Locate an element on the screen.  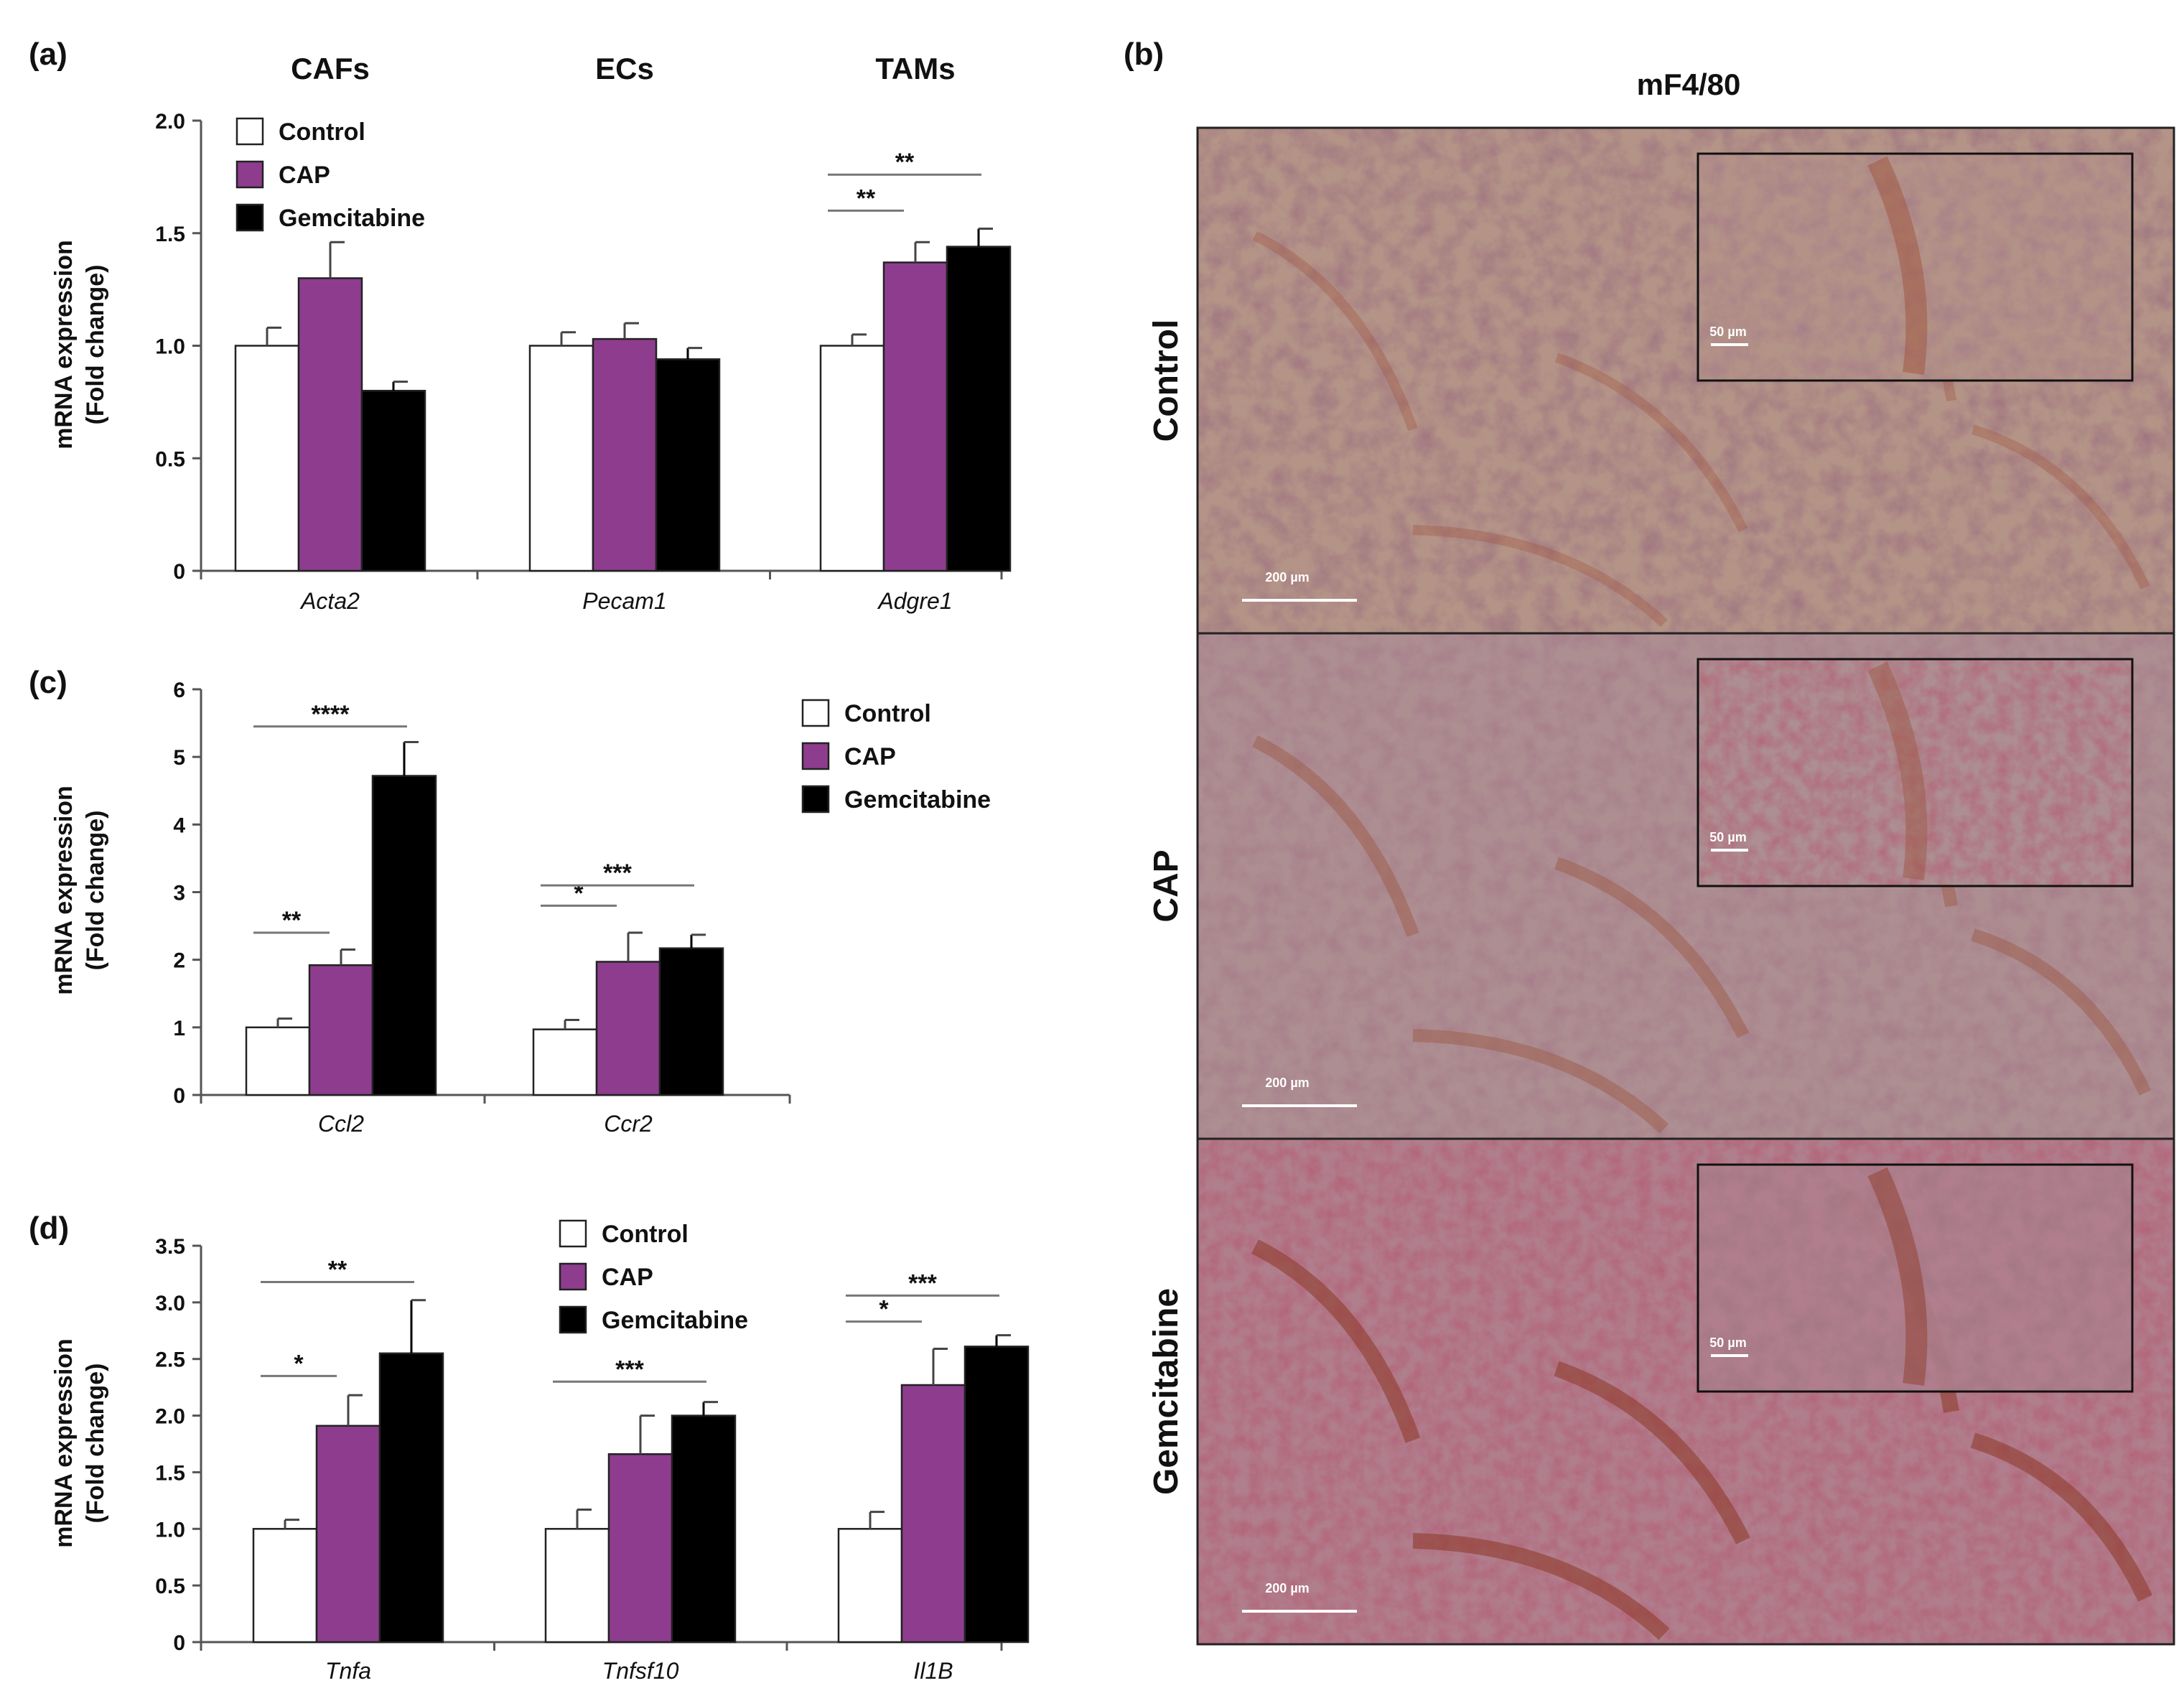
micrograph-gemcitabine: 50 µm 200 µm is located at coordinates (1685, 1391).